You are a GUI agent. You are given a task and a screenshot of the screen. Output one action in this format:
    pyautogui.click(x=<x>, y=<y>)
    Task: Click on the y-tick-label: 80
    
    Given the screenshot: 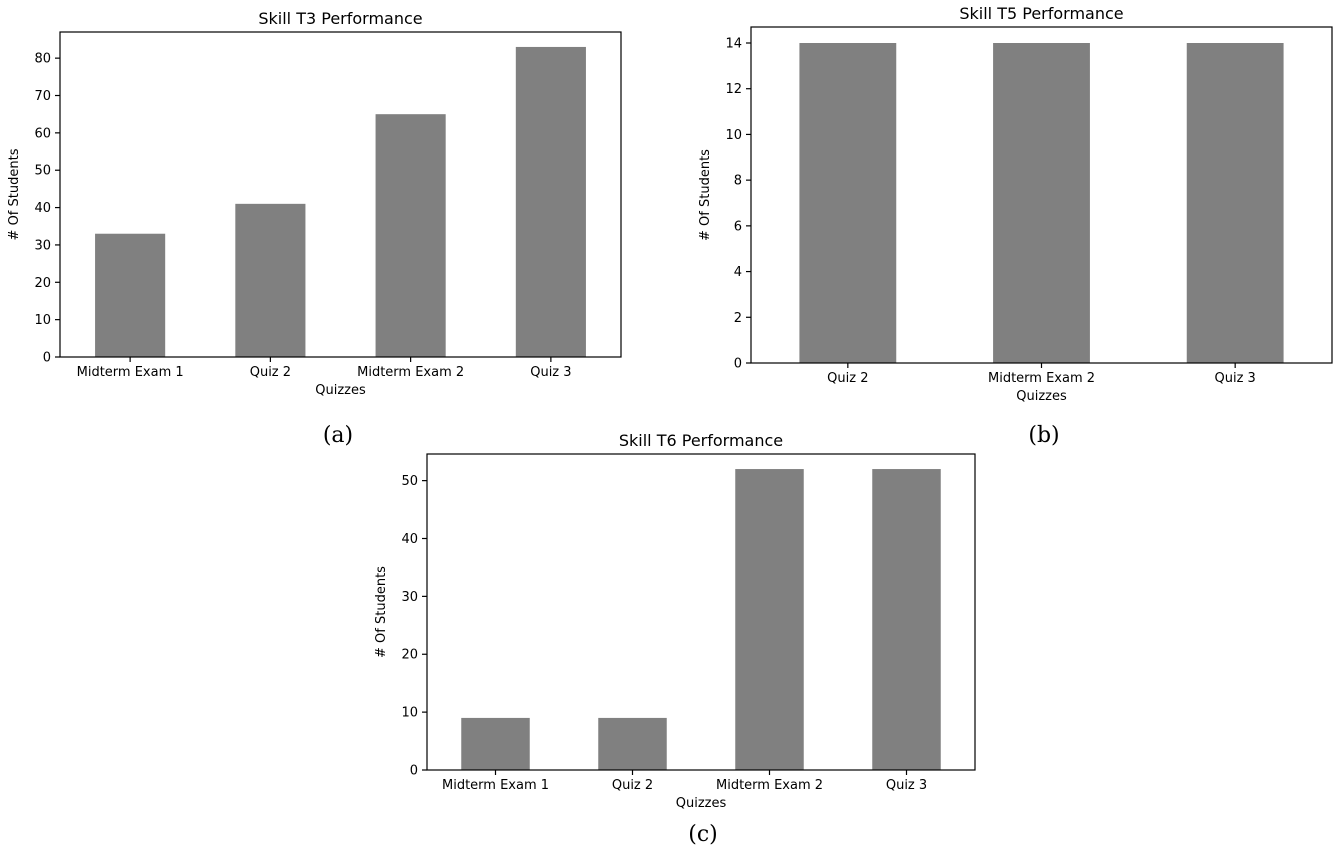 What is the action you would take?
    pyautogui.click(x=42, y=59)
    